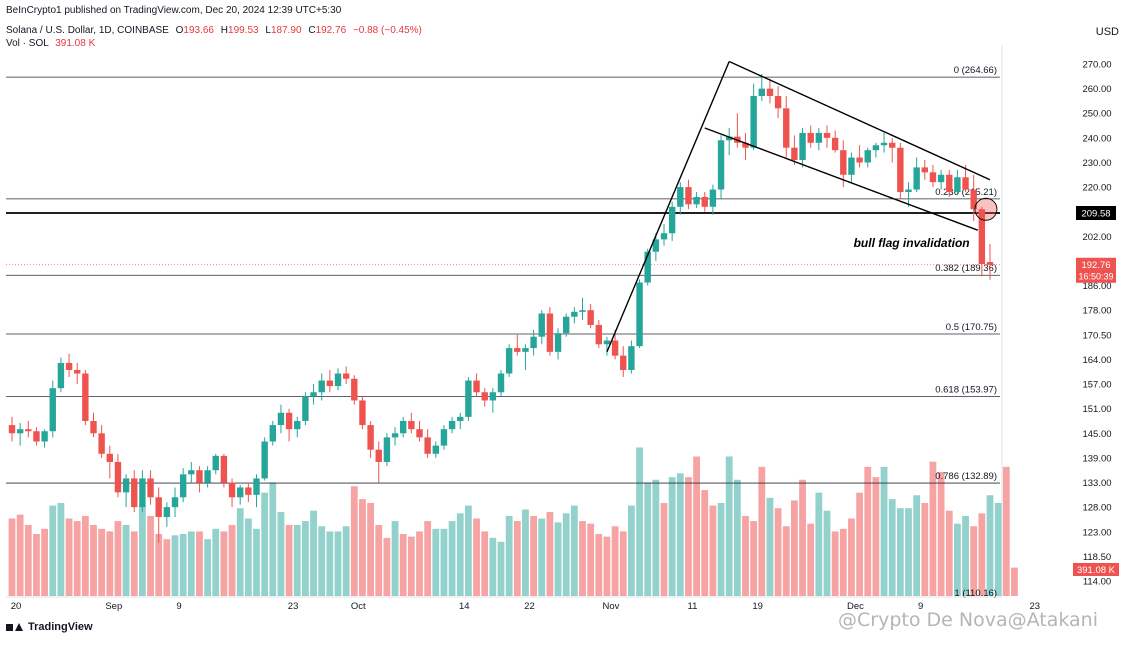 This screenshot has width=1133, height=645. I want to click on y-tick-label: 240.00, so click(1096, 138).